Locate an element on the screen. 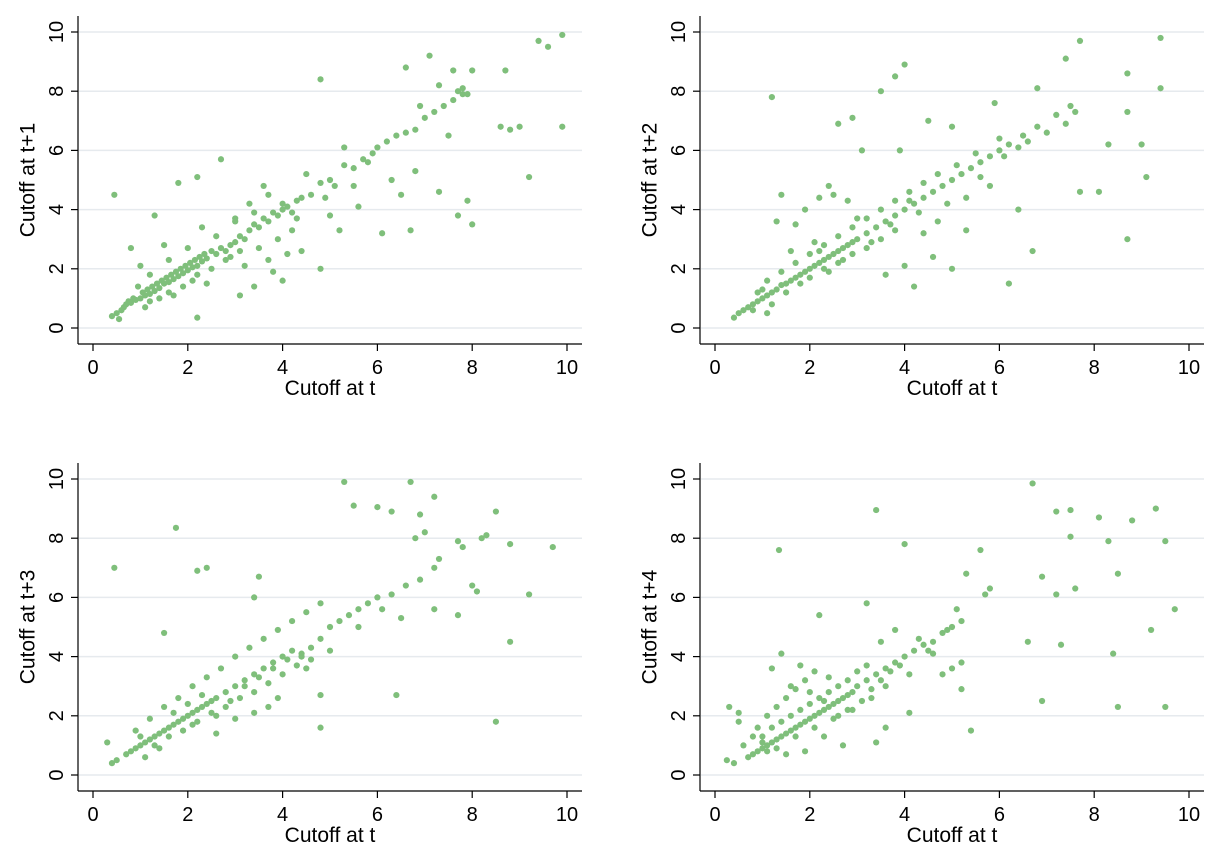 Image resolution: width=1205 pixels, height=851 pixels. grid-lines is located at coordinates (330, 627).